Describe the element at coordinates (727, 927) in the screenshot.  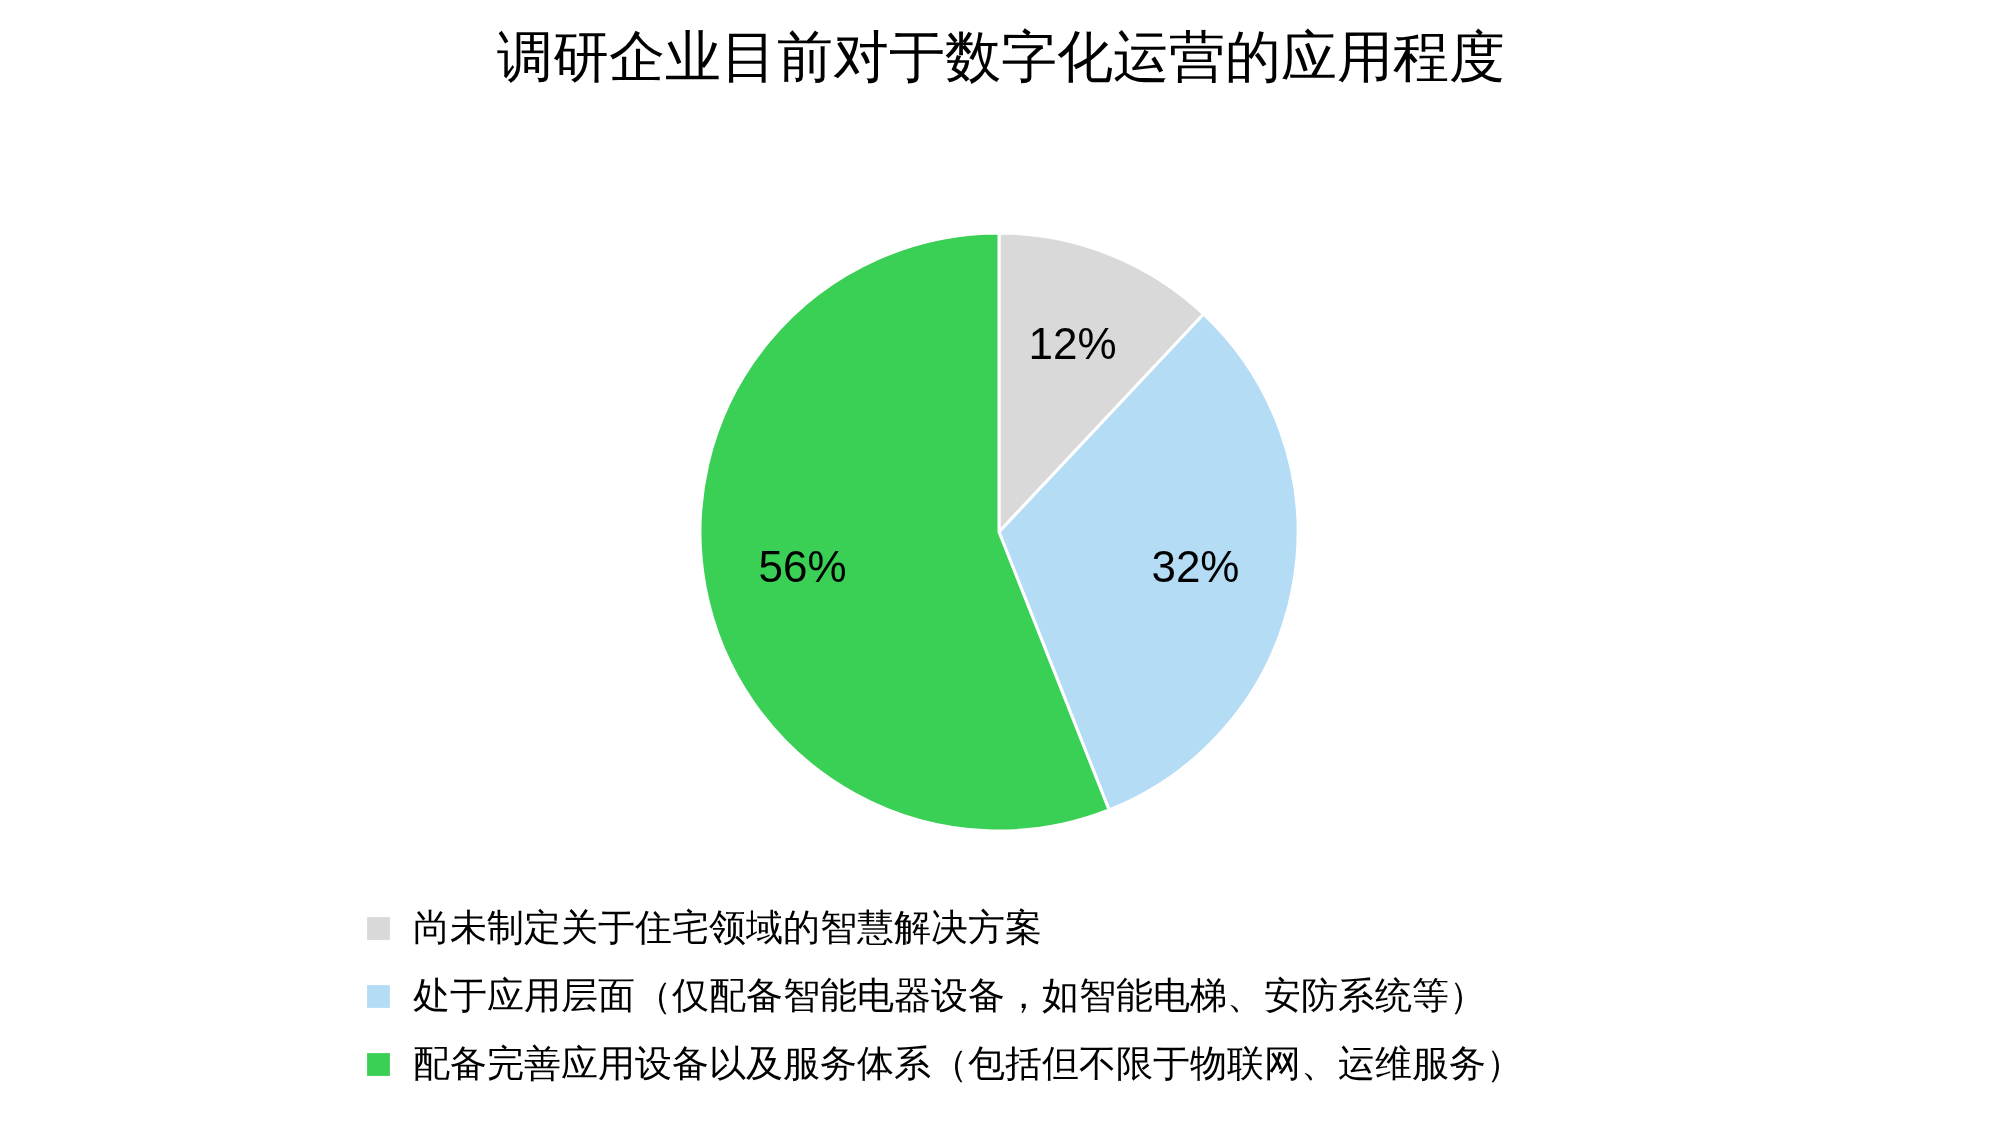
I see `legend-label: 尚未制定关于住宅领域的智慧解决方案` at that location.